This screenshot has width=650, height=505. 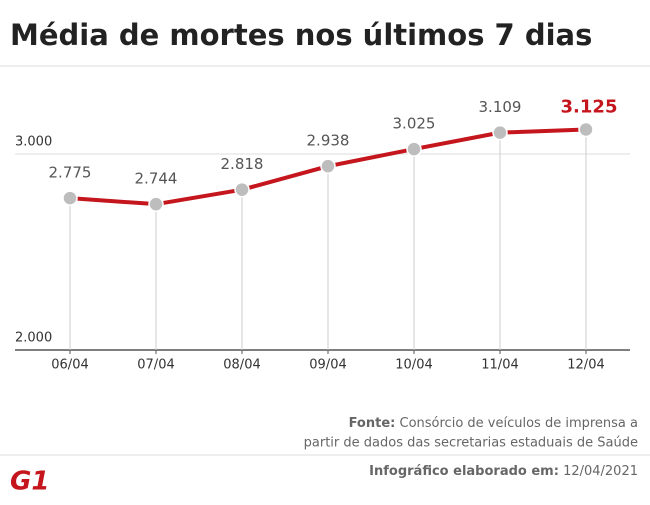 What do you see at coordinates (328, 141) in the screenshot?
I see `data-label: 2.938` at bounding box center [328, 141].